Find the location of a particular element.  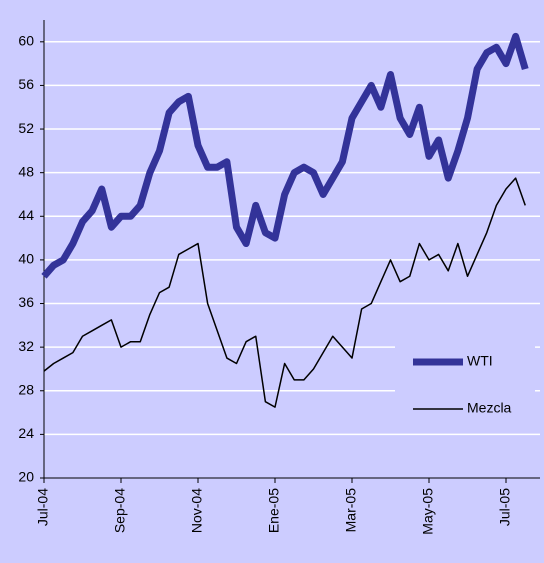

legend-label: WTI is located at coordinates (480, 361).